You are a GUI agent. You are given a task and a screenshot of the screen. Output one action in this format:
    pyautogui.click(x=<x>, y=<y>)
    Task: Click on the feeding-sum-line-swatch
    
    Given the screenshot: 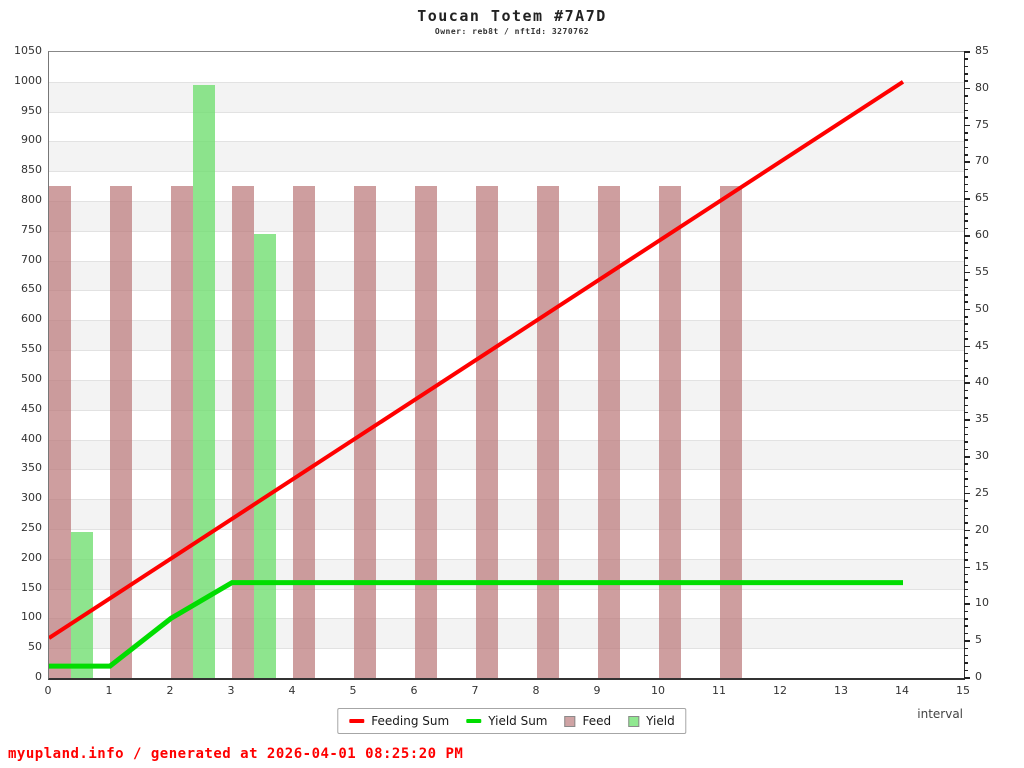 What is the action you would take?
    pyautogui.click(x=357, y=721)
    